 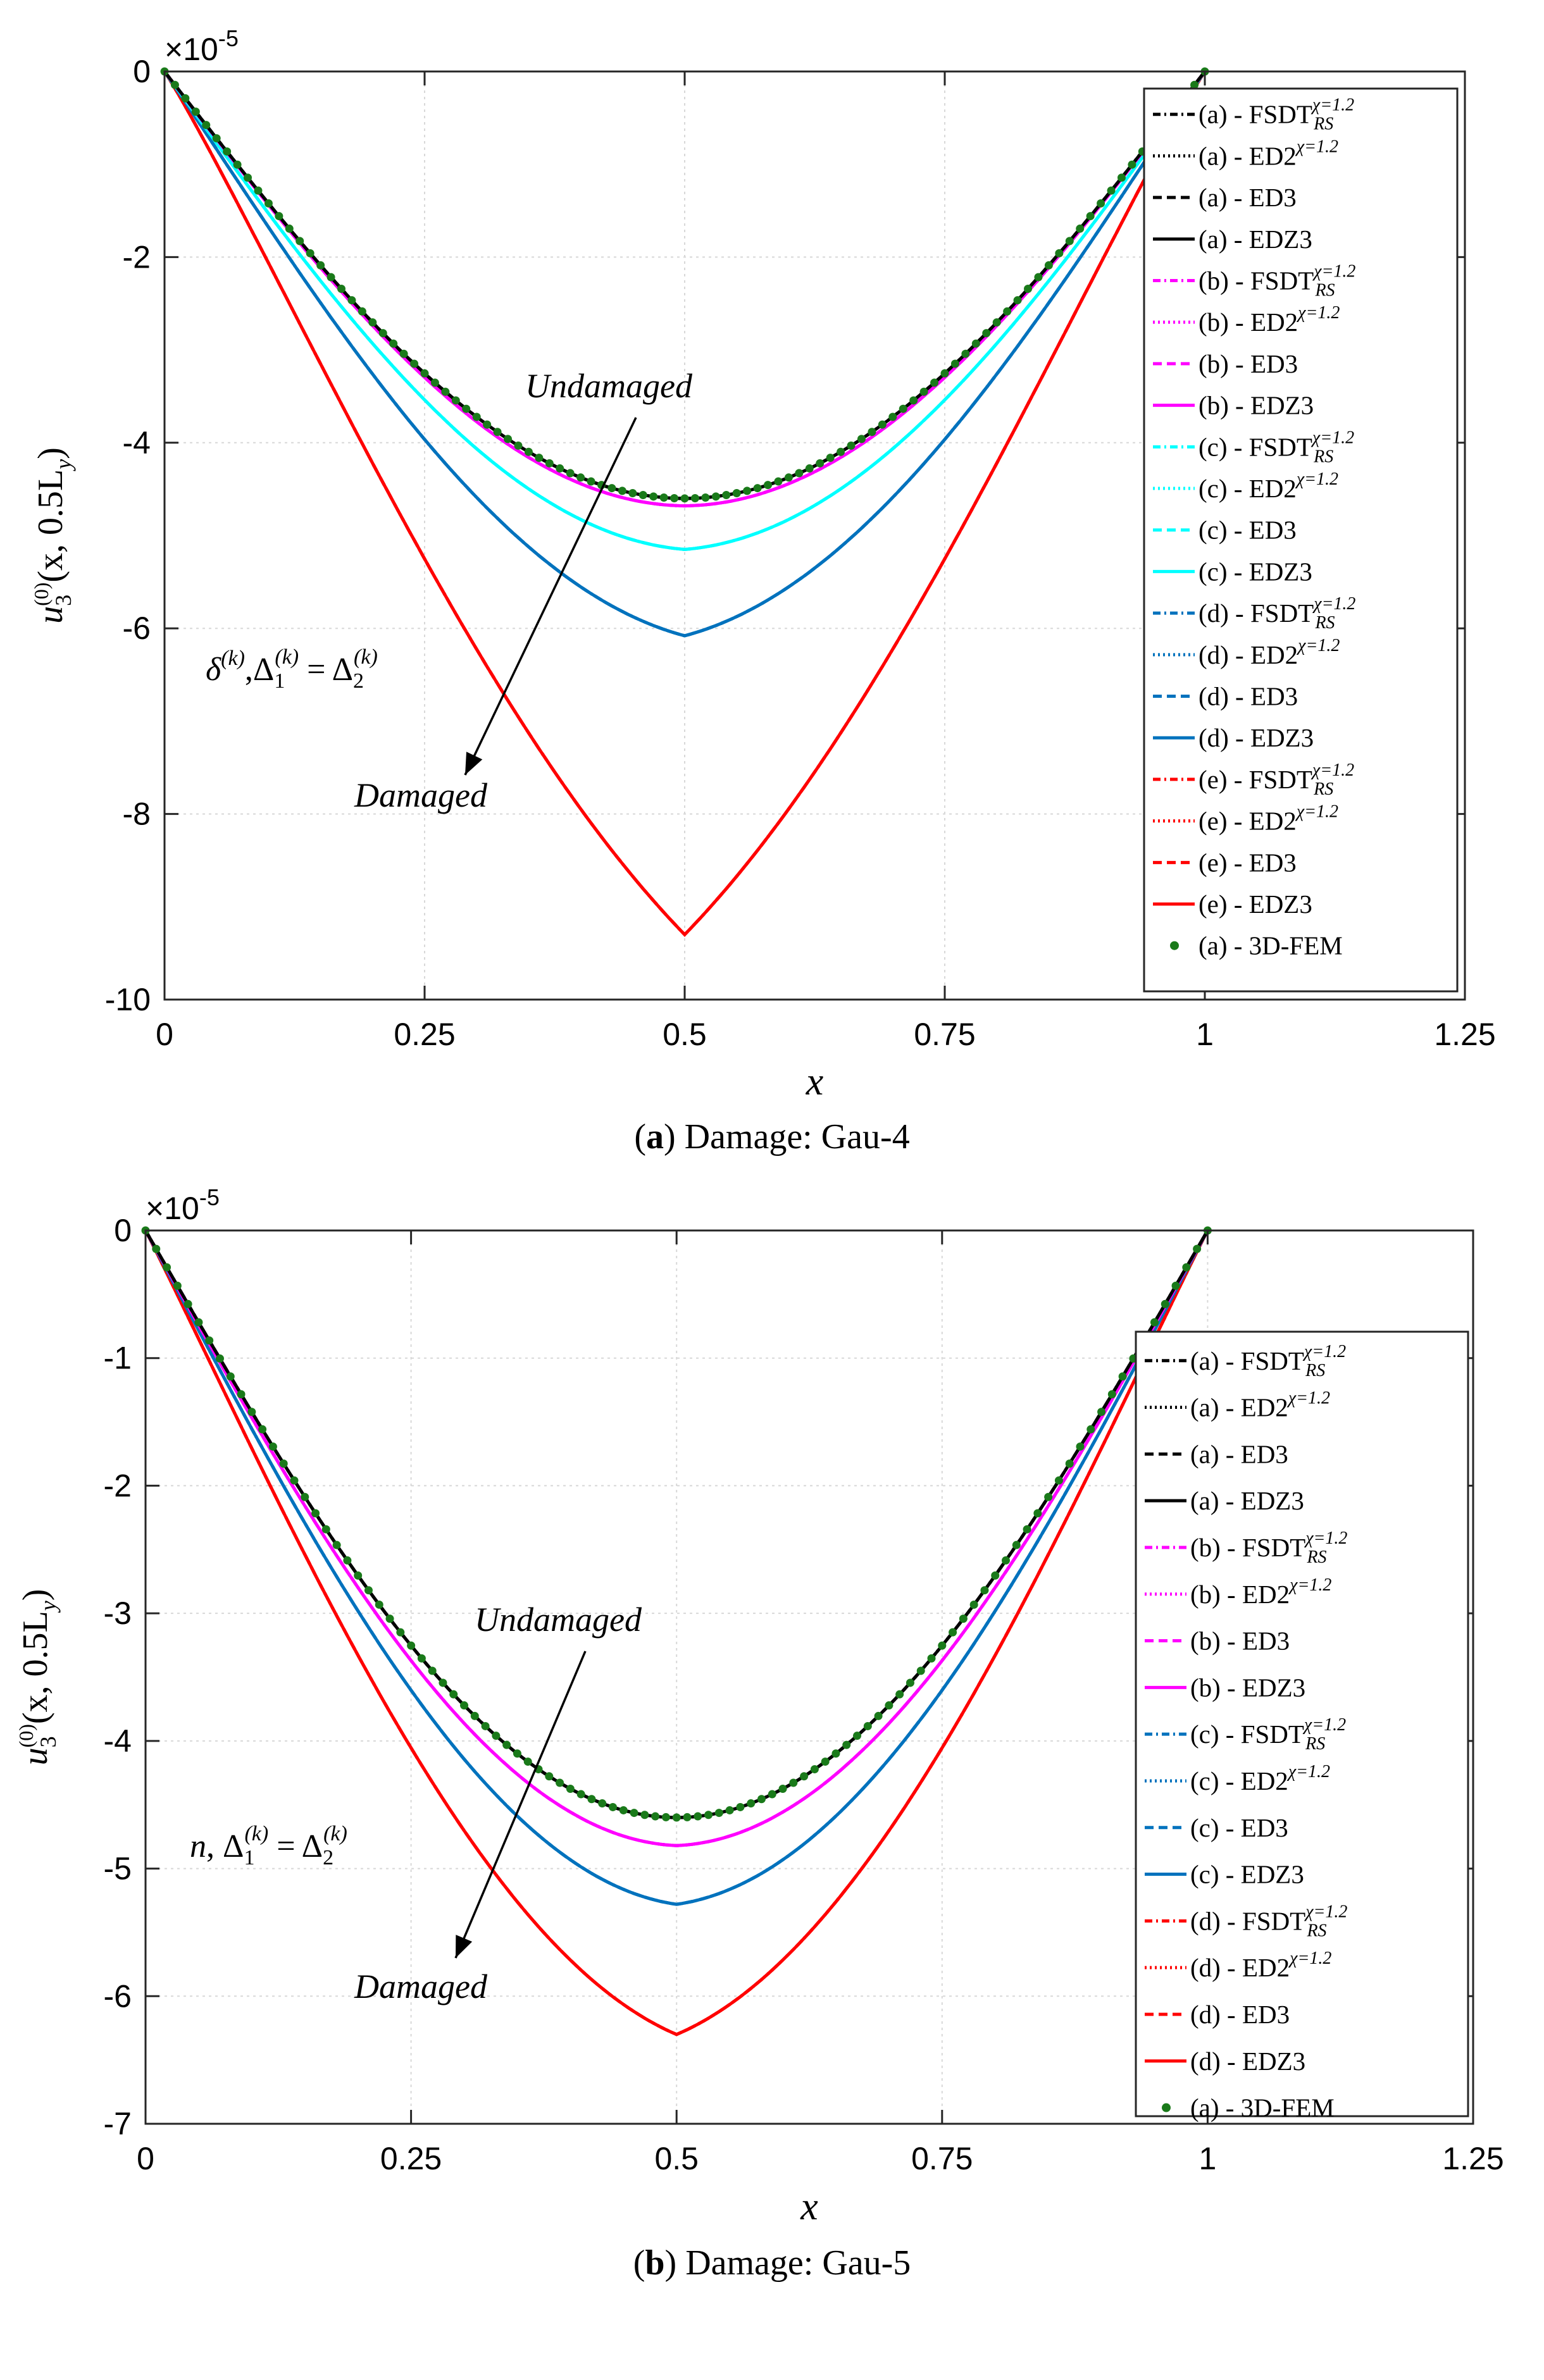 What do you see at coordinates (1237, 1778) in the screenshot?
I see `legend-item: (c) - ED2χ=1.2` at bounding box center [1237, 1778].